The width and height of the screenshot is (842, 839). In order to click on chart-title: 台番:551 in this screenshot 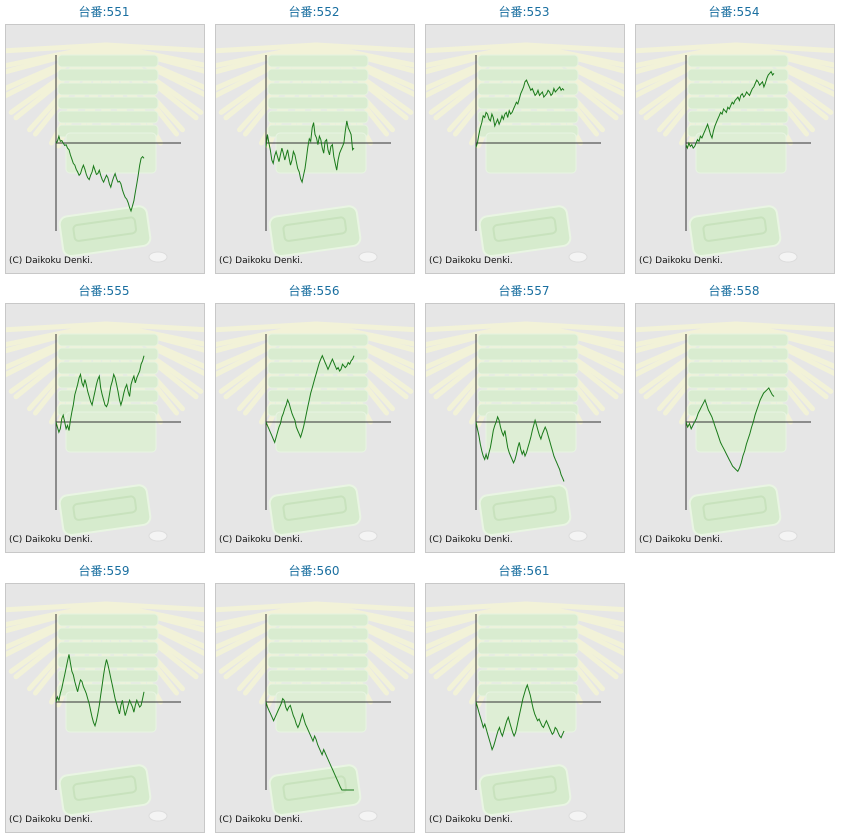, I will do `click(104, 12)`.